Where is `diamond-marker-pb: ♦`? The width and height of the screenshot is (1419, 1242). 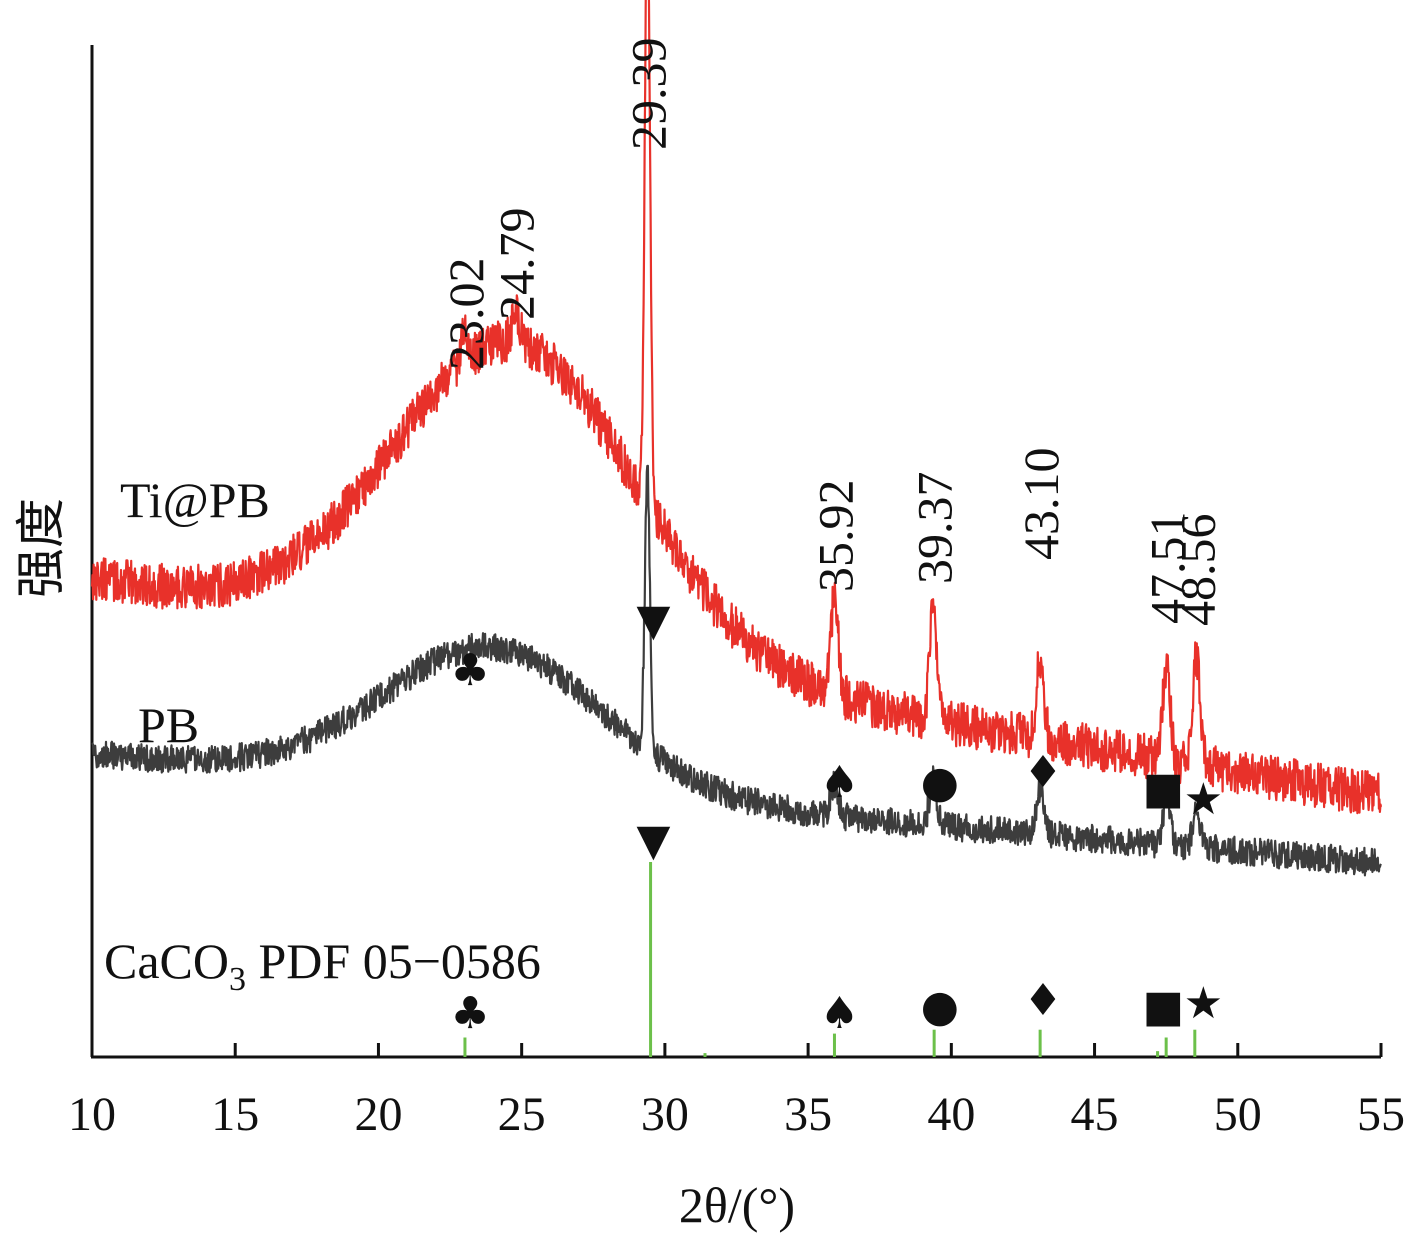
diamond-marker-pb: ♦ is located at coordinates (1042, 772).